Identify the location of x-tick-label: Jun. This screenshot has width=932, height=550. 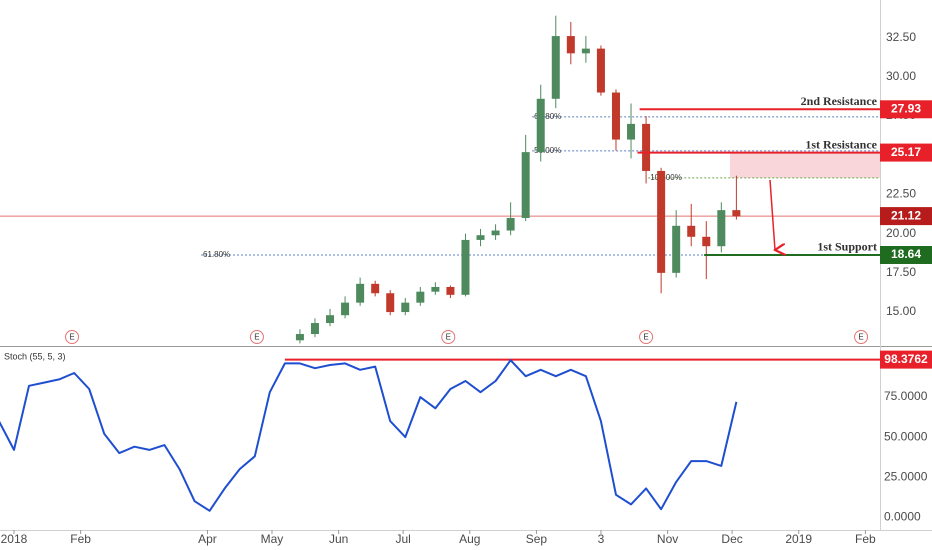
(338, 539).